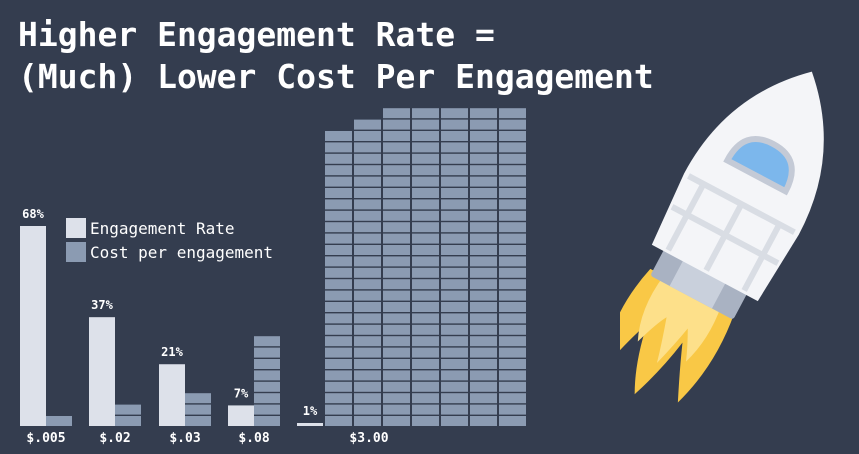 This screenshot has height=454, width=859. Describe the element at coordinates (256, 34) in the screenshot. I see `title-line-1: Higher Engagement Rate =` at that location.